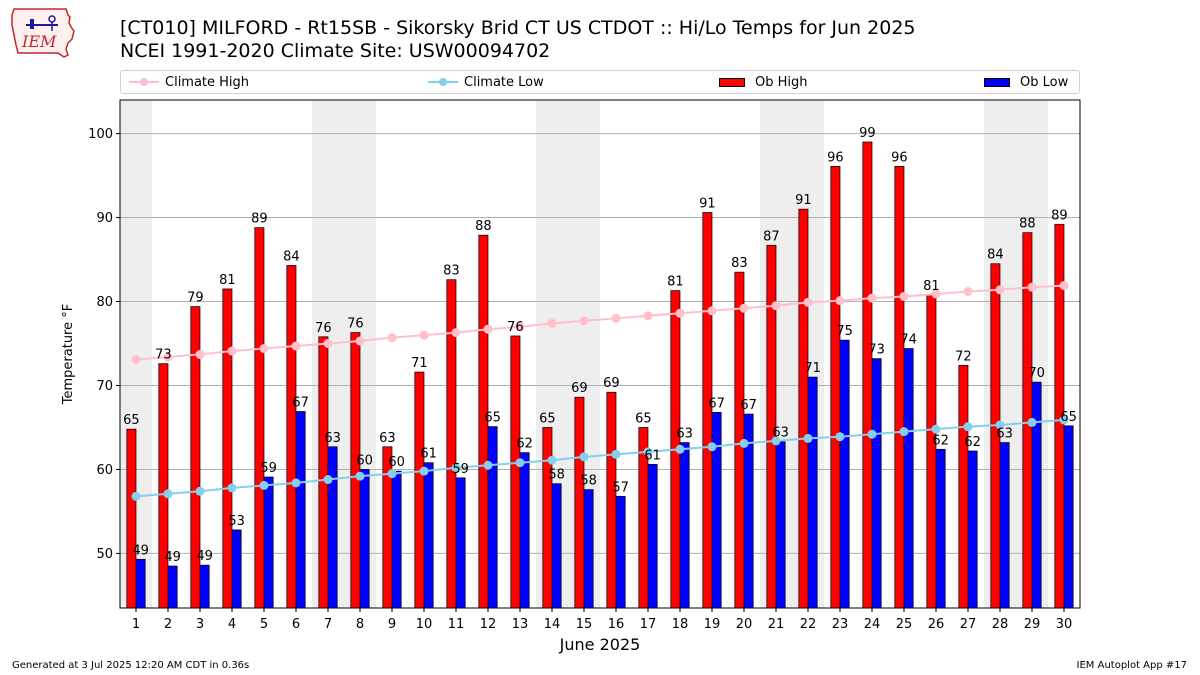  Describe the element at coordinates (997, 82) in the screenshot. I see `ob-low-swatch` at that location.